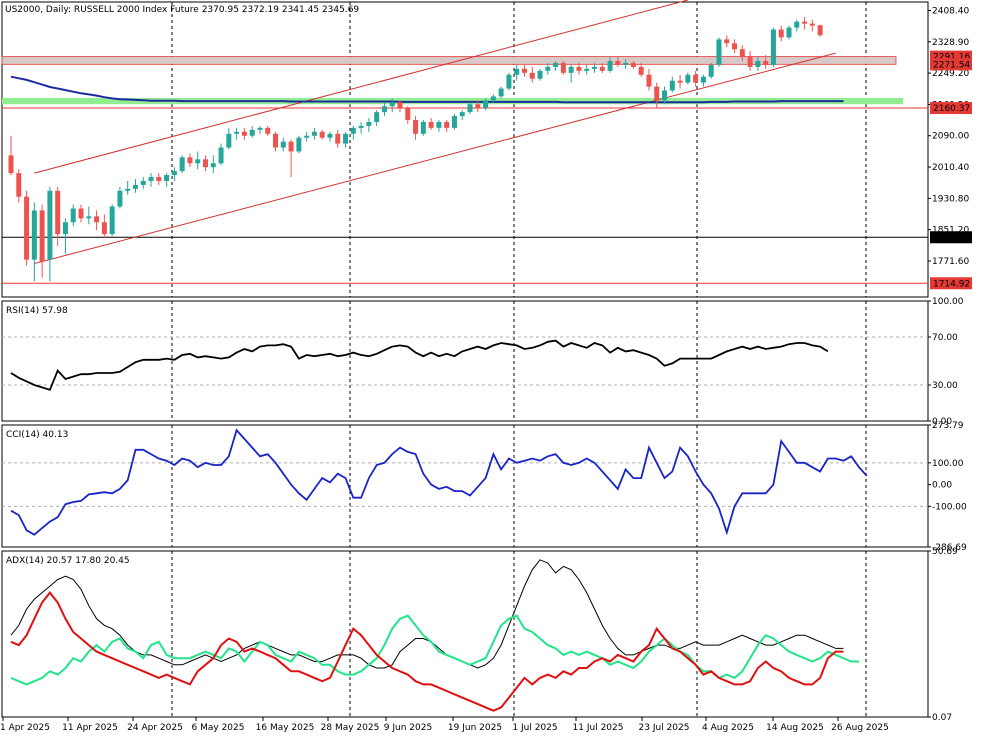 This screenshot has height=737, width=983. Describe the element at coordinates (419, 365) in the screenshot. I see `rsi-line` at that location.